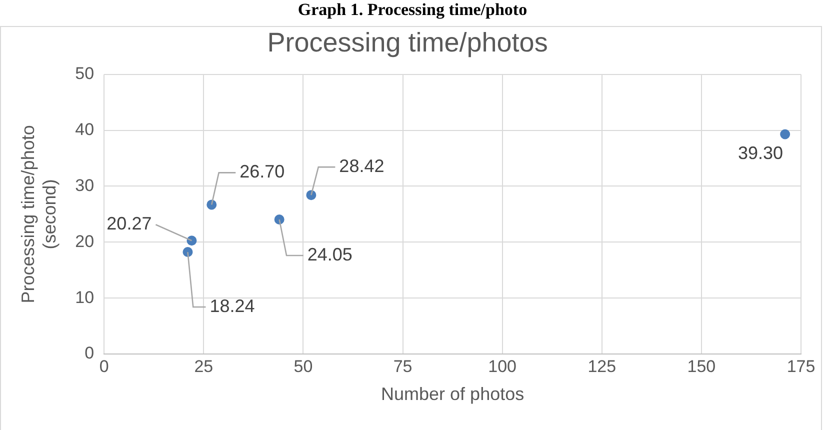  Describe the element at coordinates (39, 214) in the screenshot. I see `y-axis-title: Processing time/photo (second)` at that location.